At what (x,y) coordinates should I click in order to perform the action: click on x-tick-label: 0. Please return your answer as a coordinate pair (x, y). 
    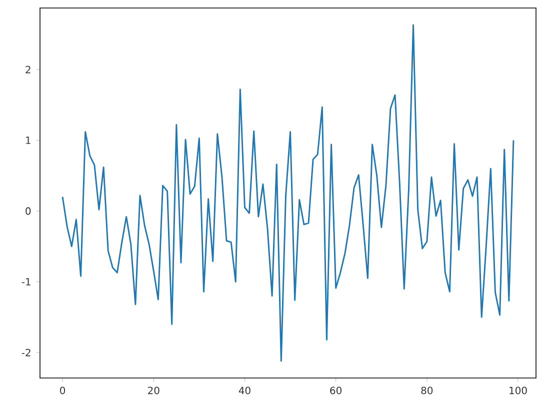
    Looking at the image, I should click on (63, 390).